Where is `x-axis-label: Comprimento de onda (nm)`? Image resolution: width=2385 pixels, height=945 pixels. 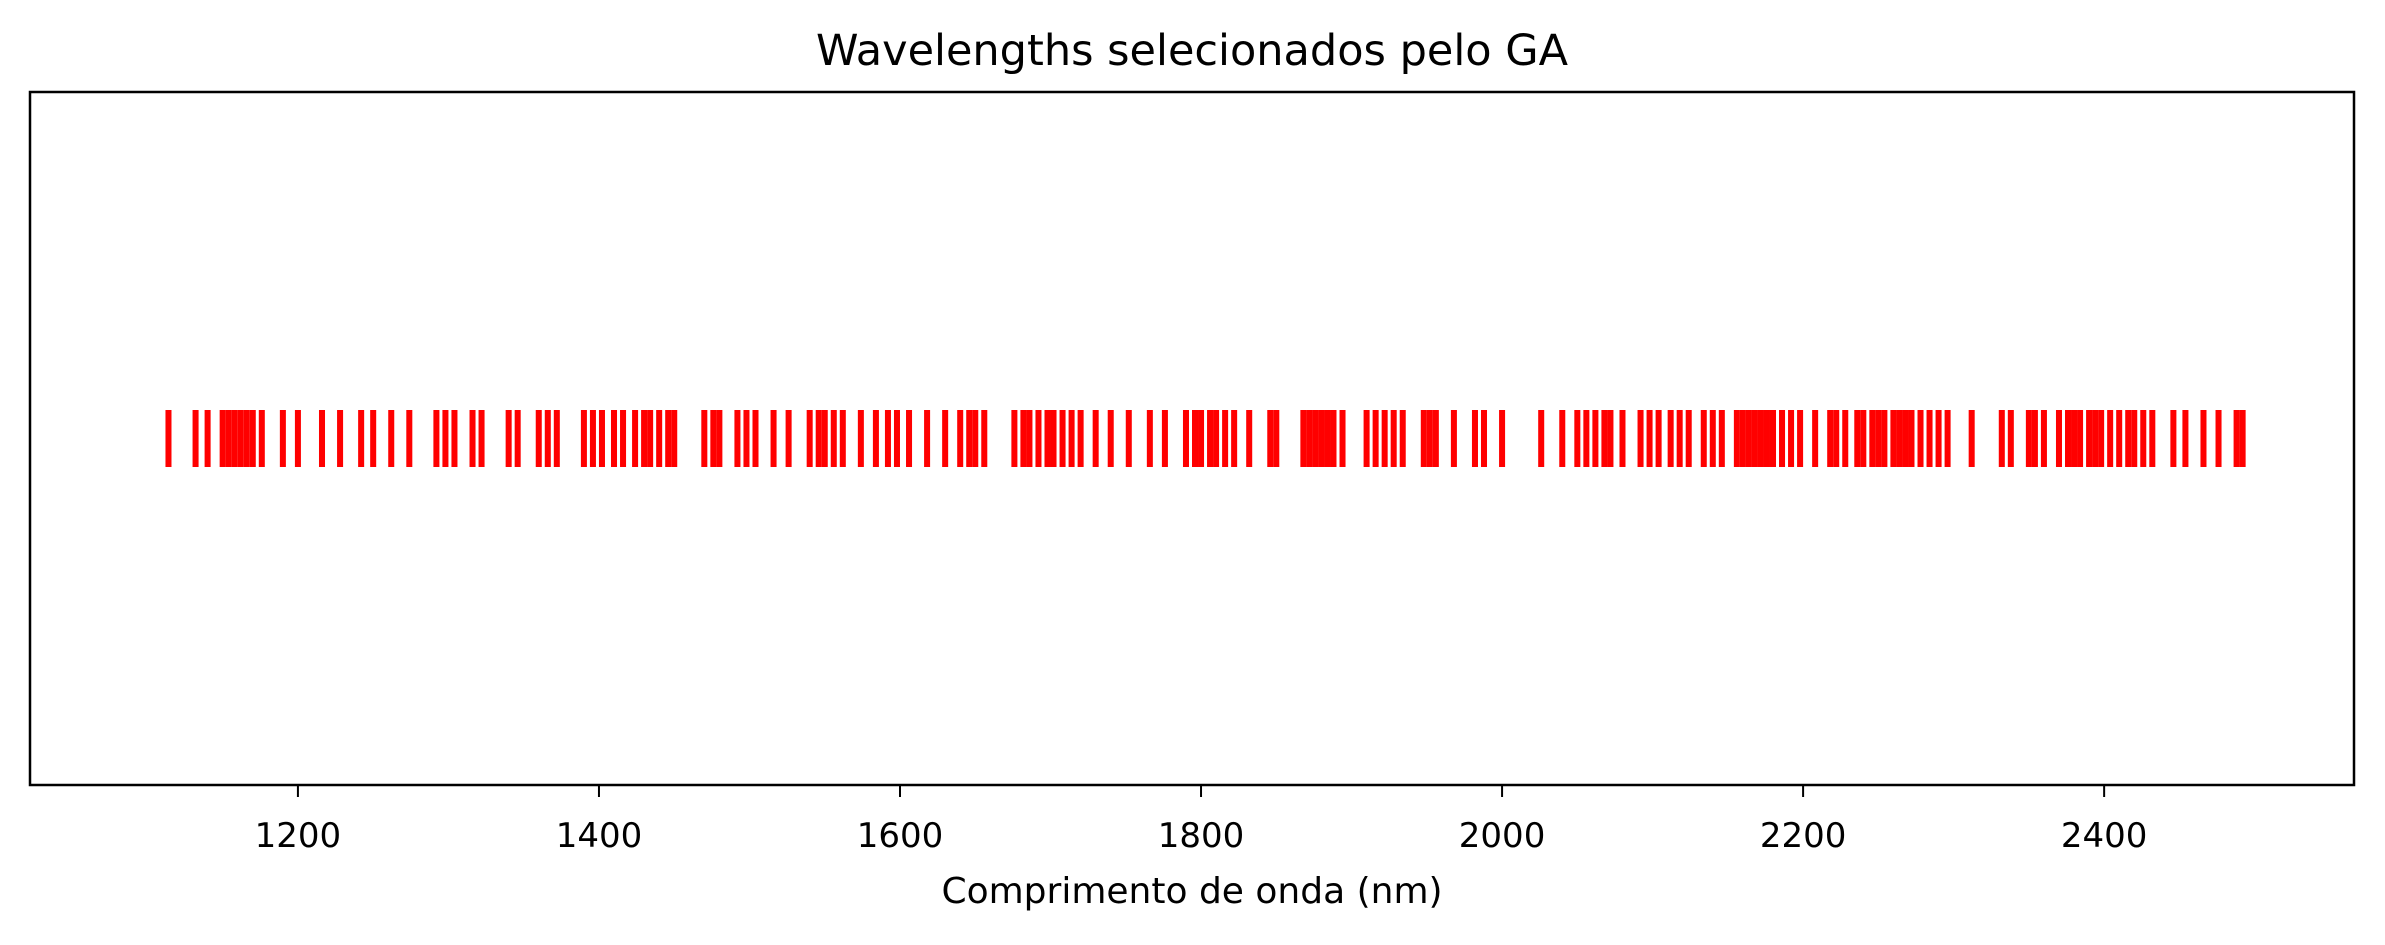
x-axis-label: Comprimento de onda (nm) is located at coordinates (1191, 891).